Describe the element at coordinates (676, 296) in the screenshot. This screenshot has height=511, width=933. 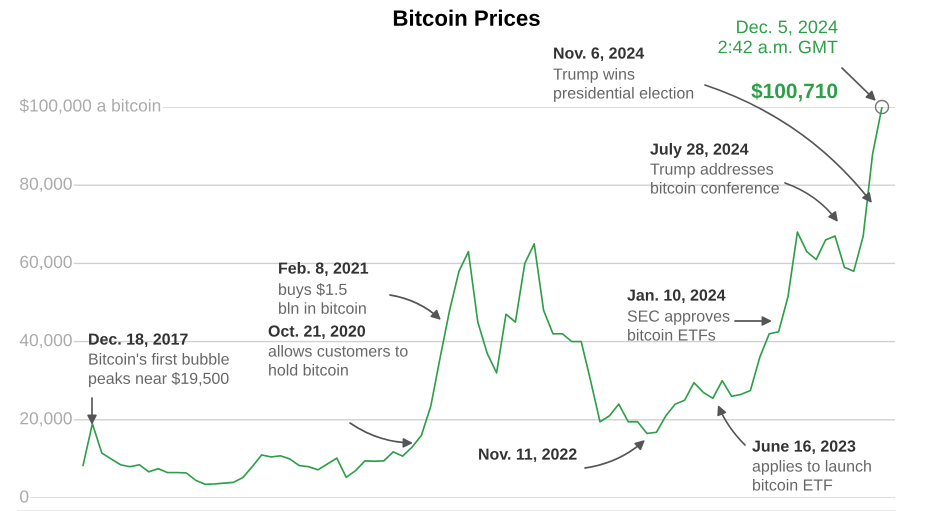
I see `annotation: Jan. 10, 2024` at that location.